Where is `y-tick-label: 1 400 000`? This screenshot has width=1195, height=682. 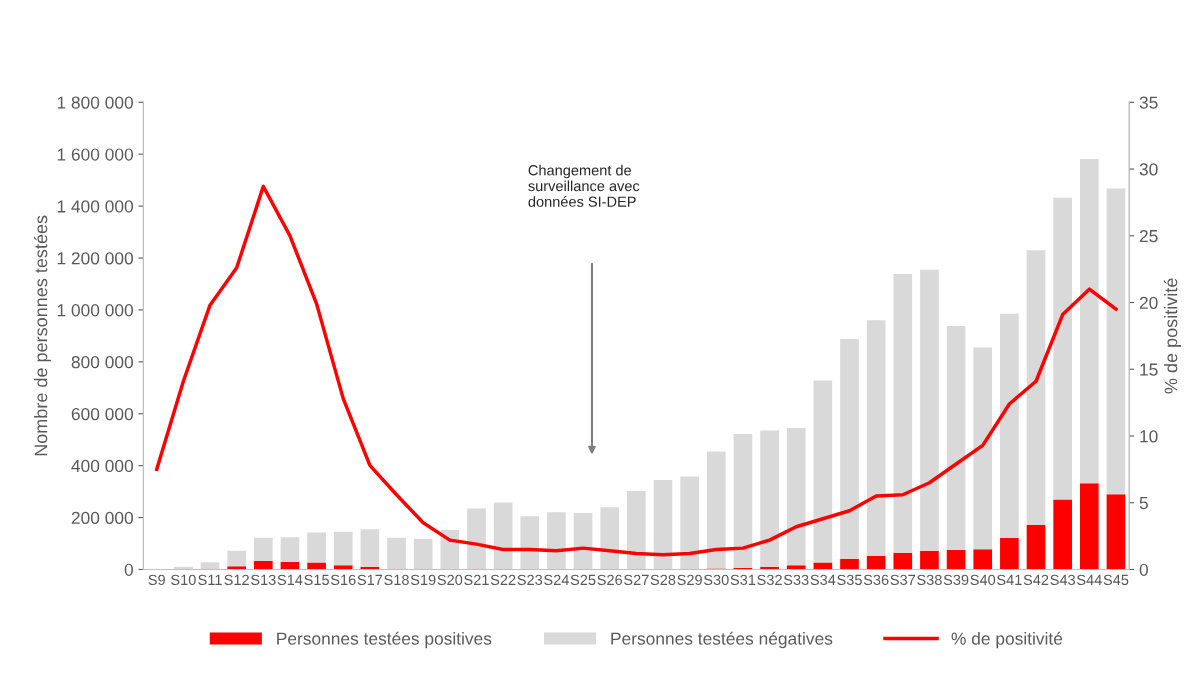
y-tick-label: 1 400 000 is located at coordinates (95, 206).